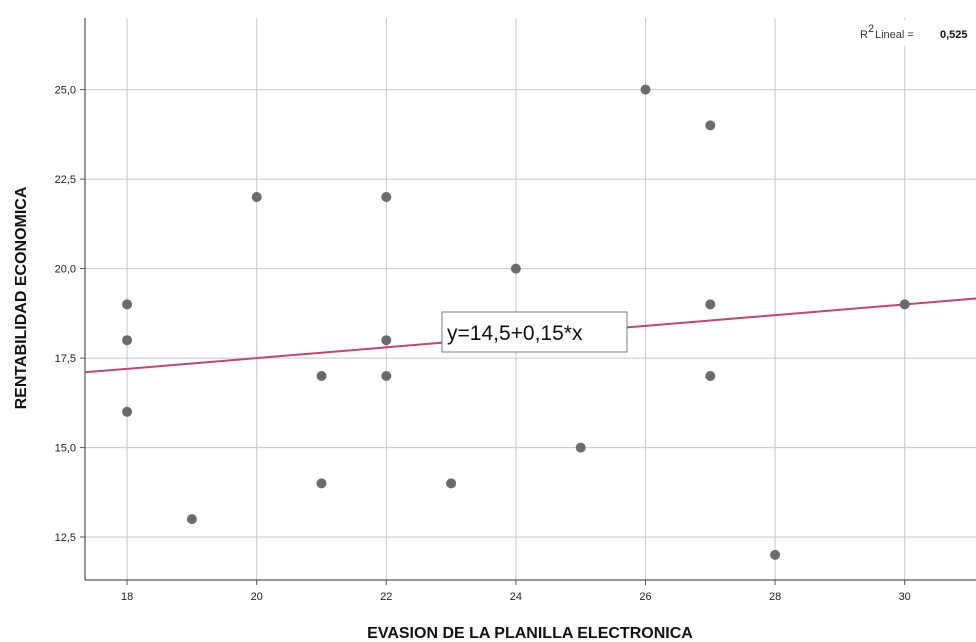  Describe the element at coordinates (645, 597) in the screenshot. I see `x-tick-label: 26` at that location.